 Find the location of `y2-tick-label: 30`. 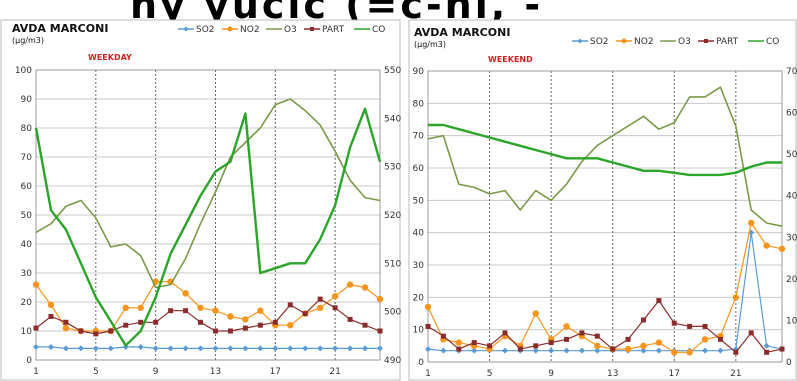

y2-tick-label: 30 is located at coordinates (791, 238).